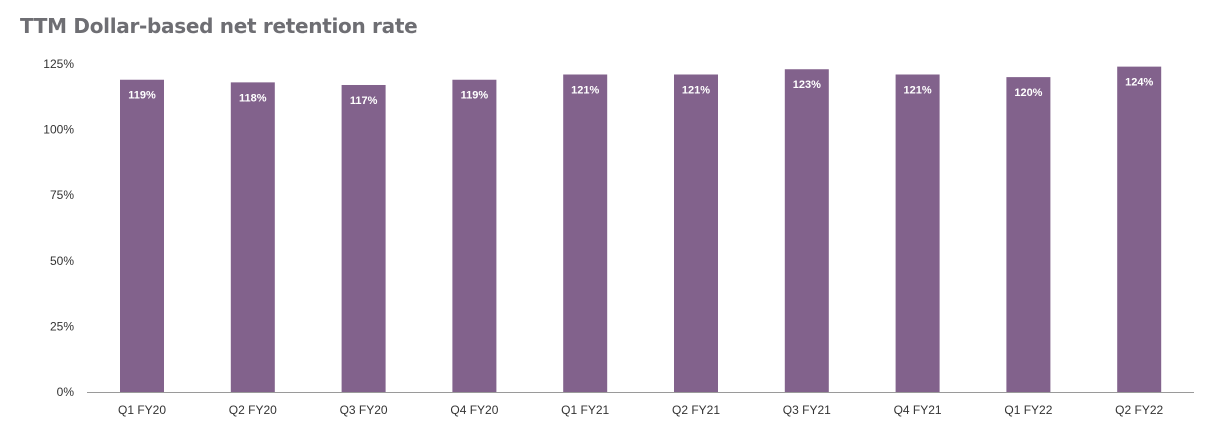  Describe the element at coordinates (364, 410) in the screenshot. I see `x-tick-label: Q3 FY20` at that location.